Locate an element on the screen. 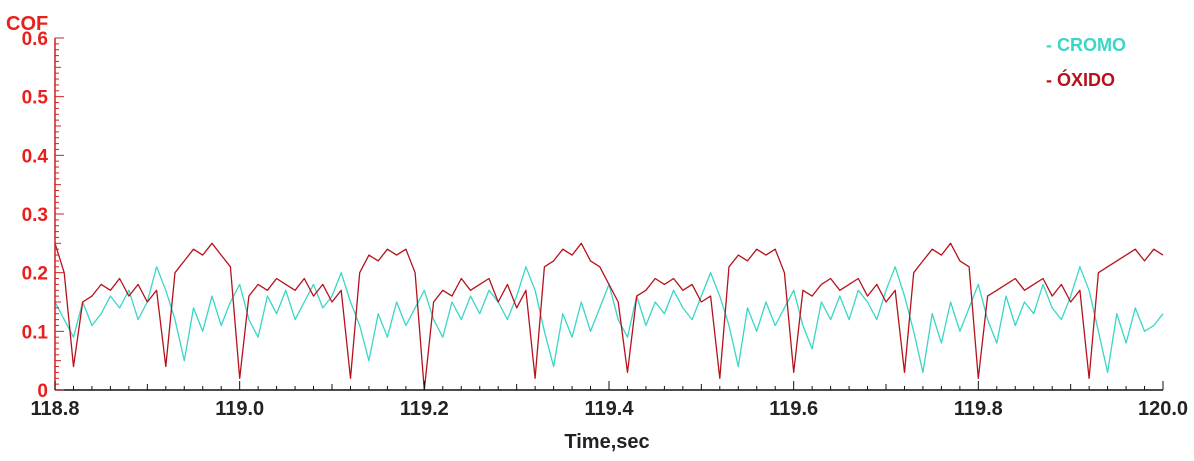  y-tick-label: 0.5 is located at coordinates (35, 98).